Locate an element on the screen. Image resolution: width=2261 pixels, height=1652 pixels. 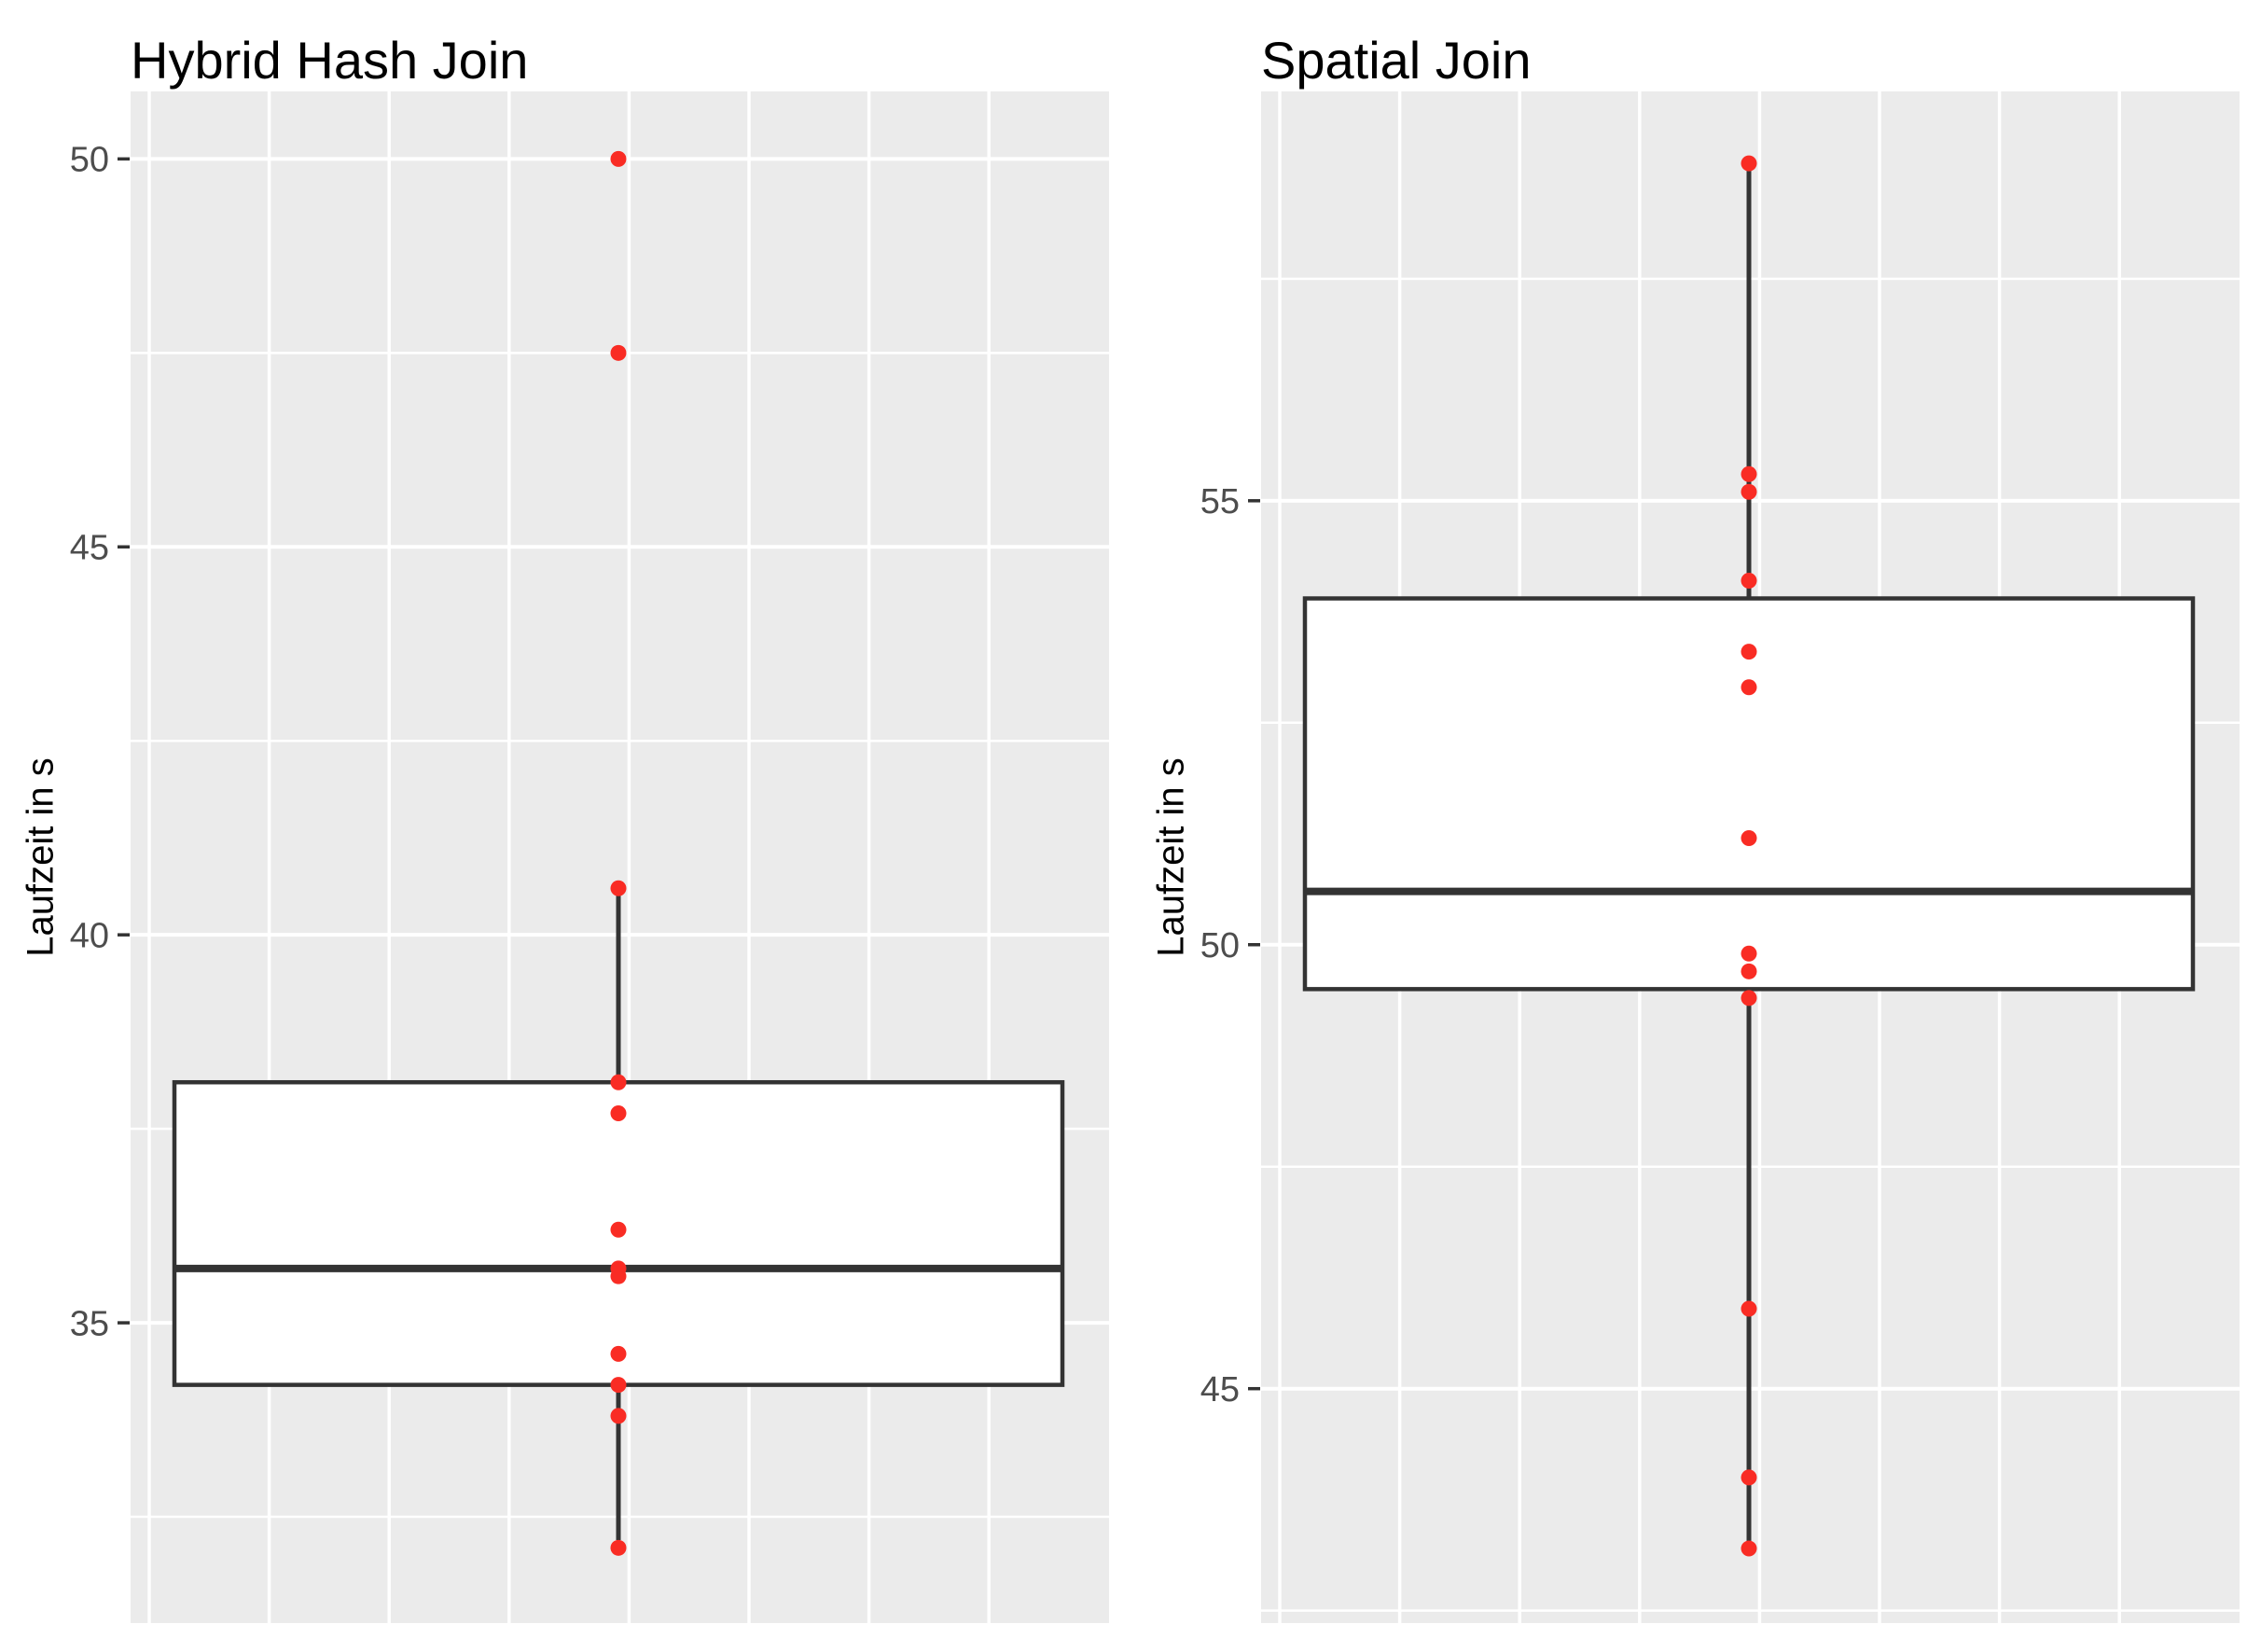
y-axis-tick-label: 40 is located at coordinates (90, 936).